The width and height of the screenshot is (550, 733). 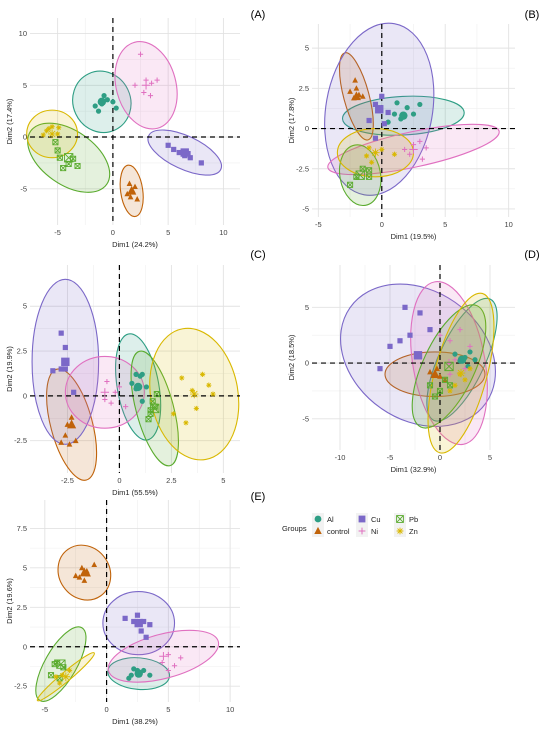 I want to click on y-tick-label: 10, so click(x=23, y=33).